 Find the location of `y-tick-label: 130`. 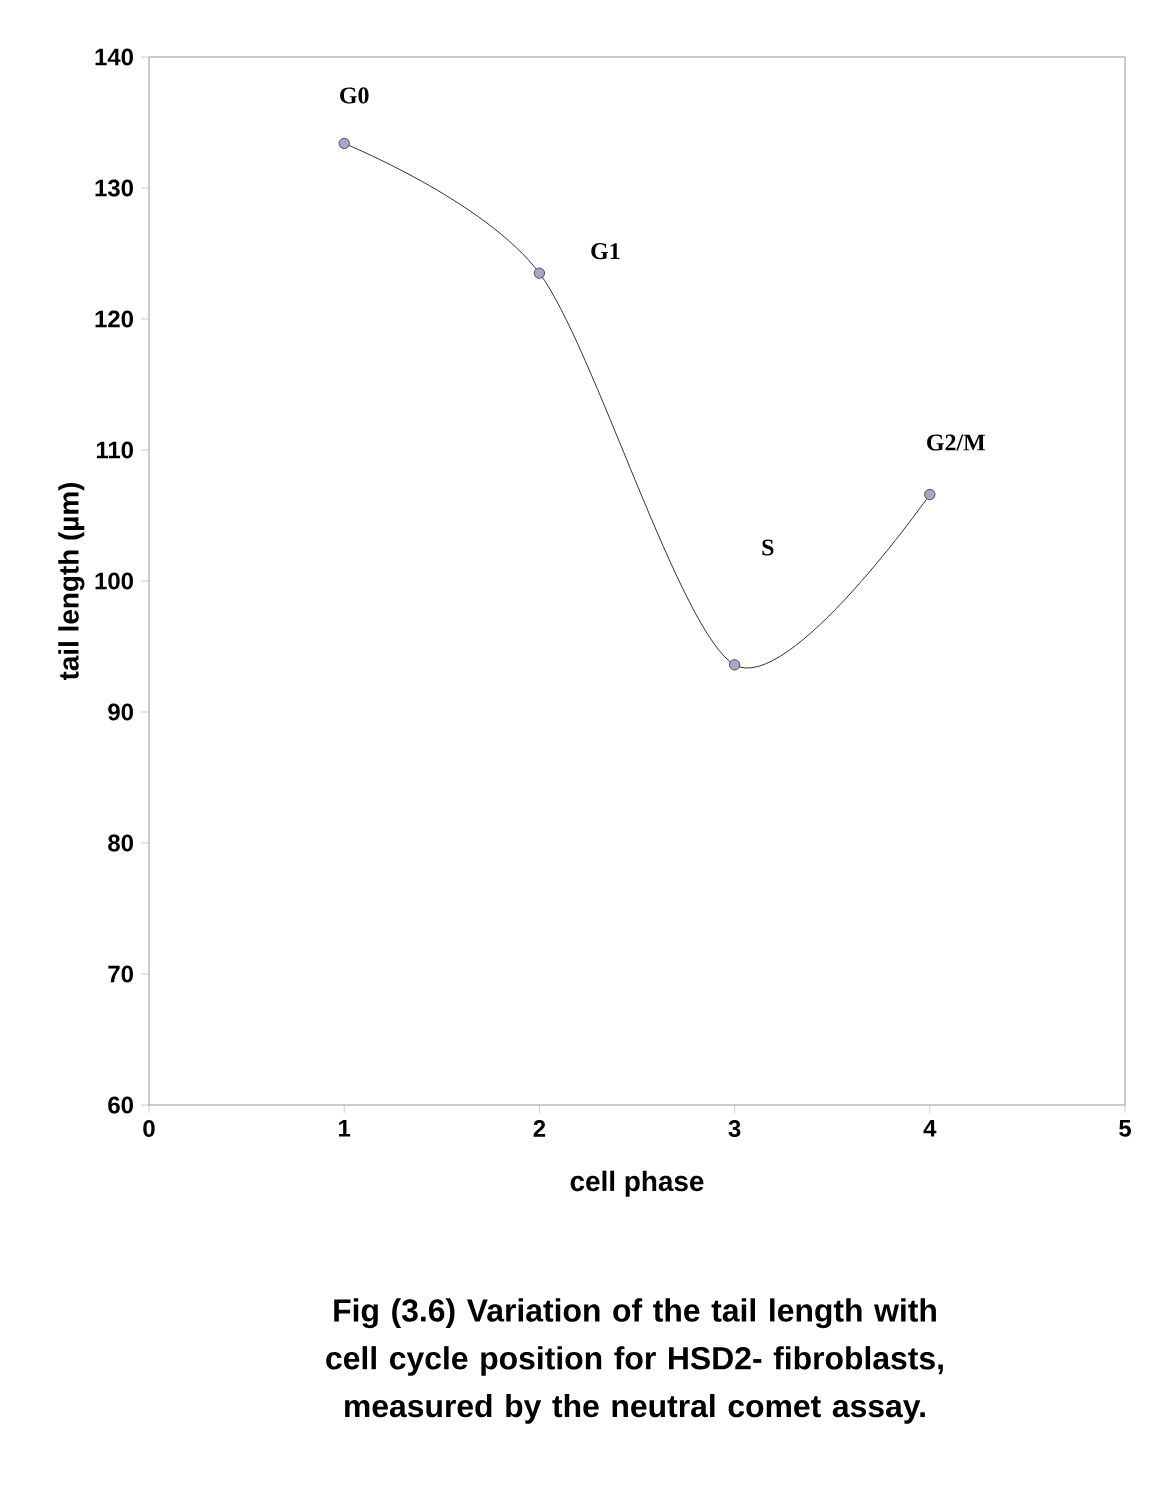

y-tick-label: 130 is located at coordinates (114, 188).